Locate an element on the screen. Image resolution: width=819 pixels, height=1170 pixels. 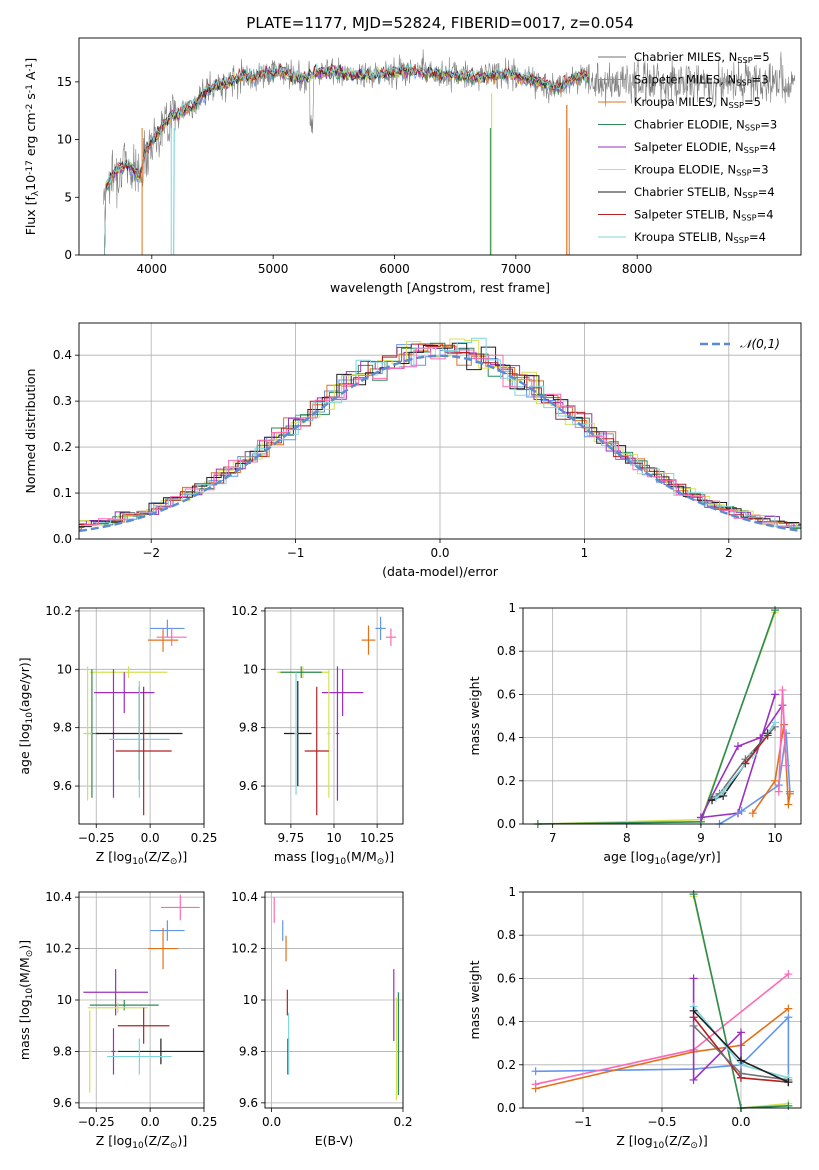
x-tick-label: 2 is located at coordinates (729, 553).